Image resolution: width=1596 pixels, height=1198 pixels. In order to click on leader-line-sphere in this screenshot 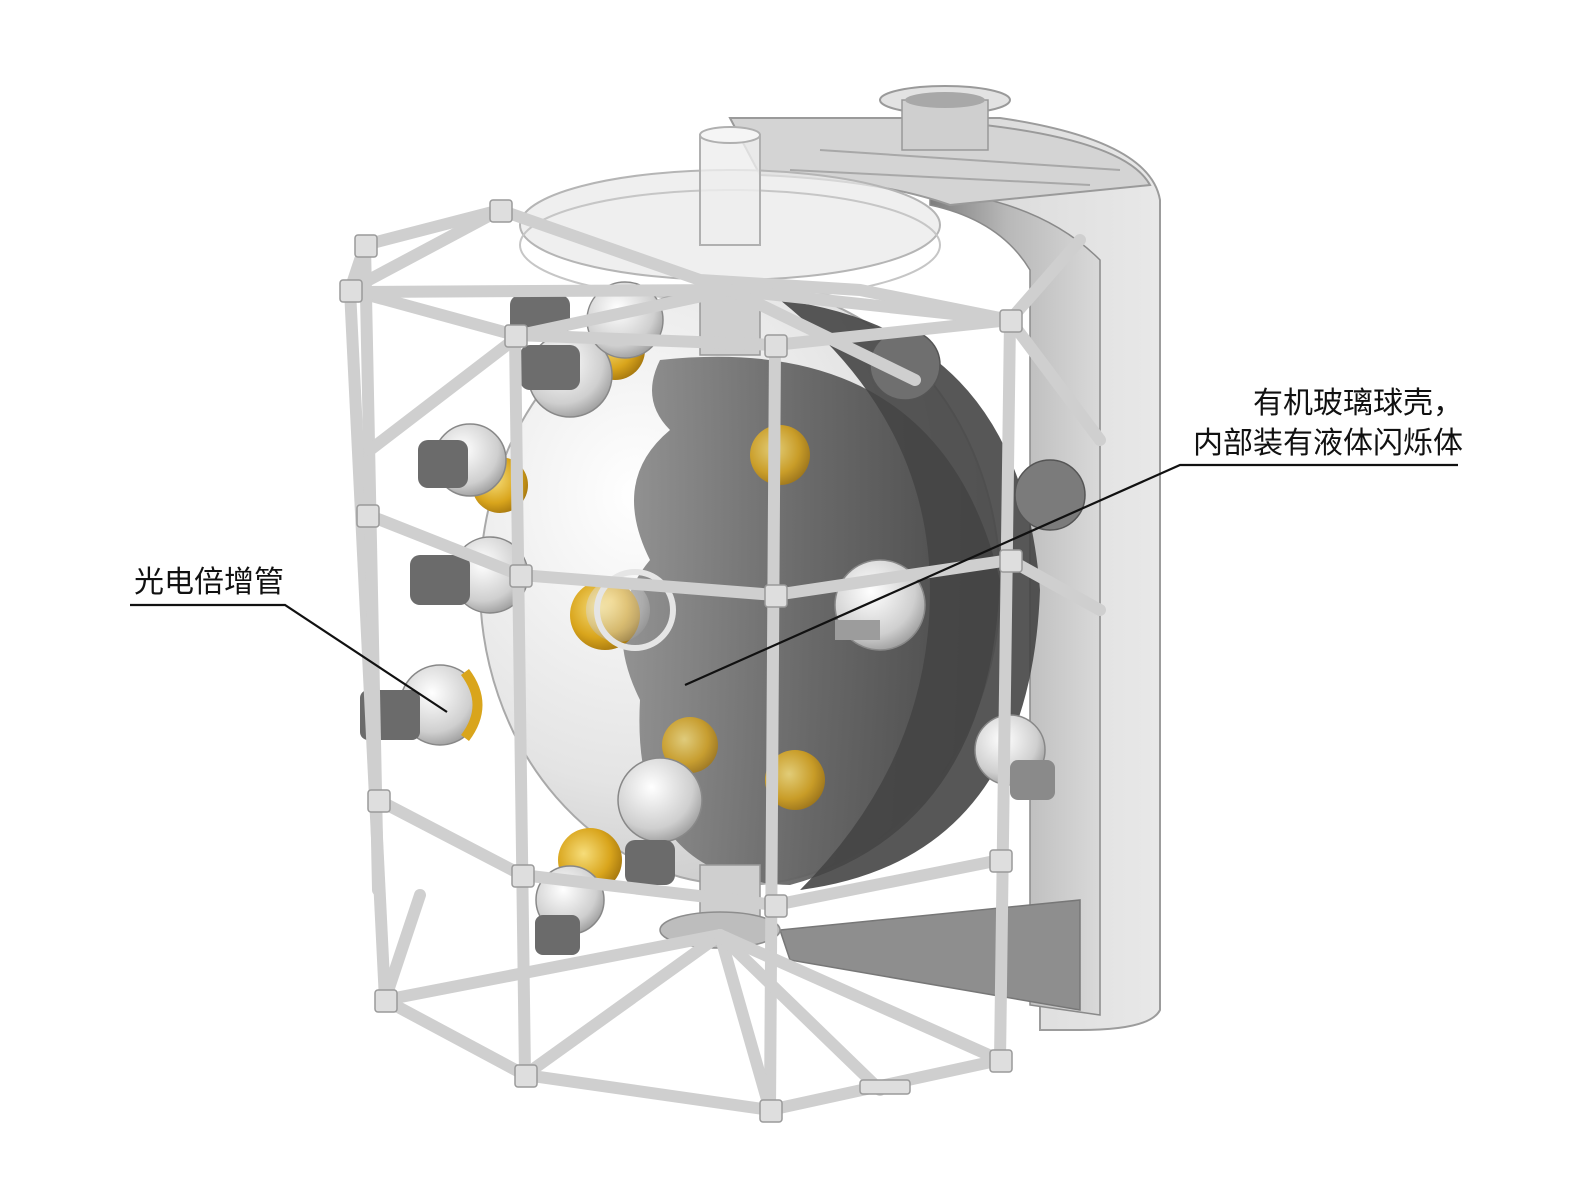, I will do `click(1071, 575)`.